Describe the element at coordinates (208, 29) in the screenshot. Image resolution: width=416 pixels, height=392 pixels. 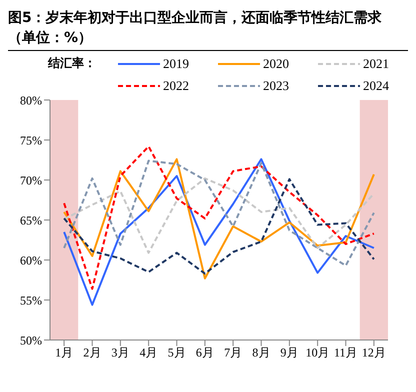
I see `chart-title: 图5：岁末年初对于出口型企业而言，还面临季节性结汇需求（单位：%）` at that location.